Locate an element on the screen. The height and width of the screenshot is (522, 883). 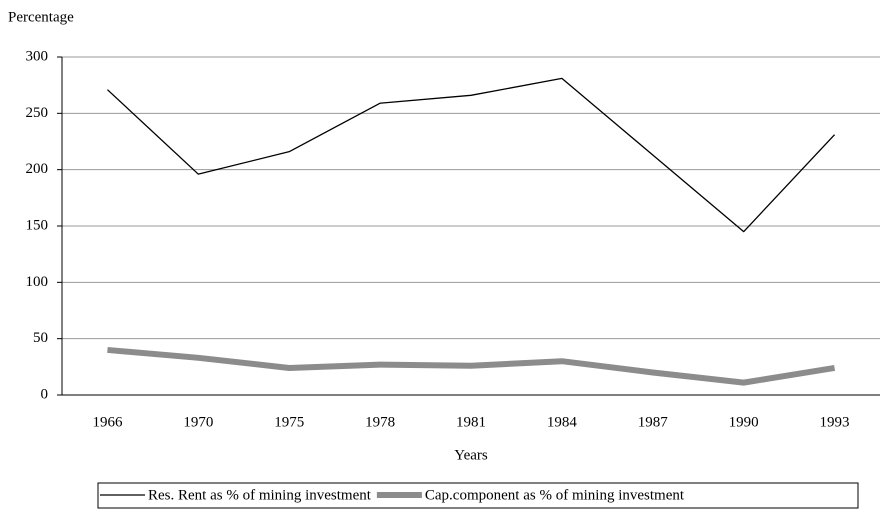
y-tick-label: 0 is located at coordinates (45, 394).